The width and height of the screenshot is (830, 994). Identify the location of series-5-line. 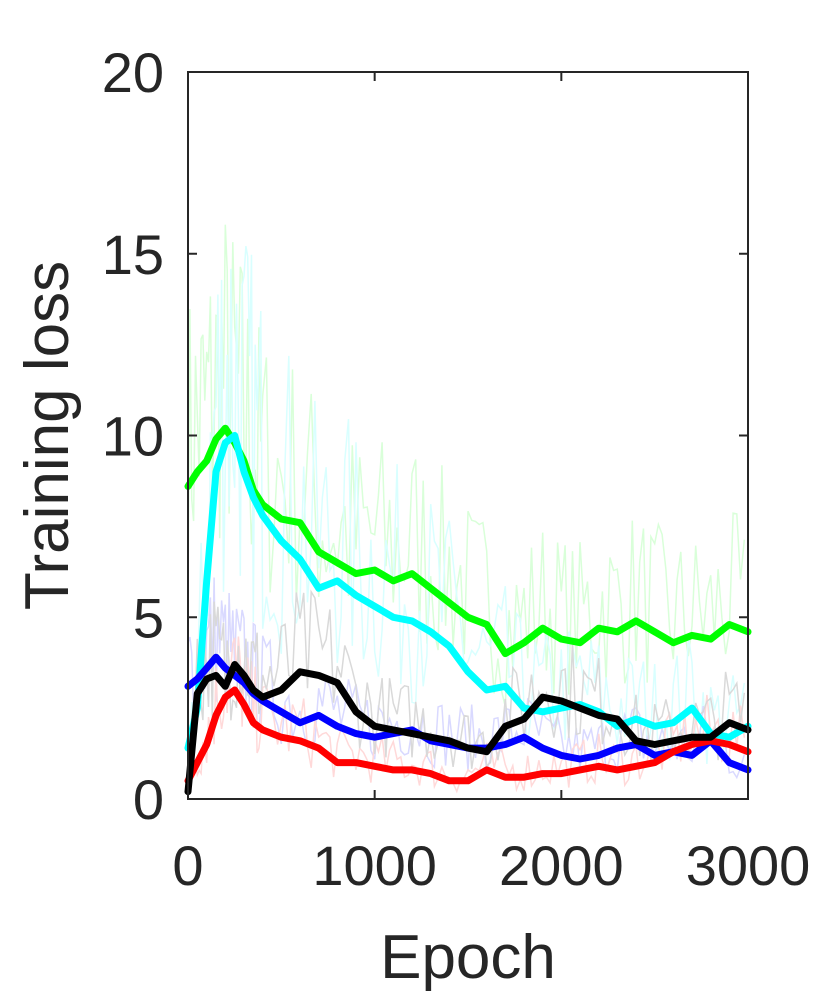
(468, 728).